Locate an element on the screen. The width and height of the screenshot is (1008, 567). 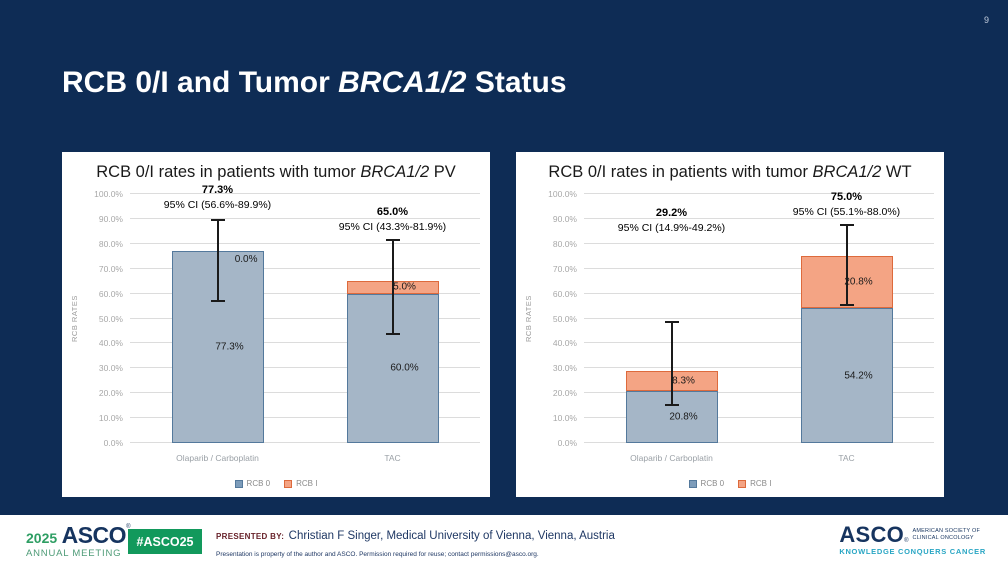
total-value-label: 29.2% is located at coordinates (671, 212).